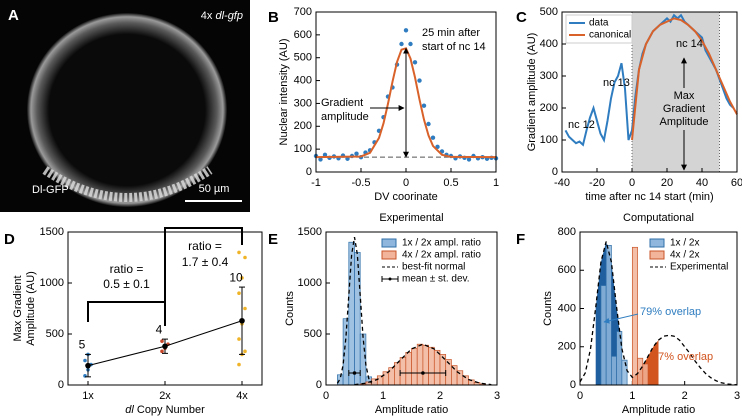  I want to click on y-tick-label: 600, so click(303, 35).